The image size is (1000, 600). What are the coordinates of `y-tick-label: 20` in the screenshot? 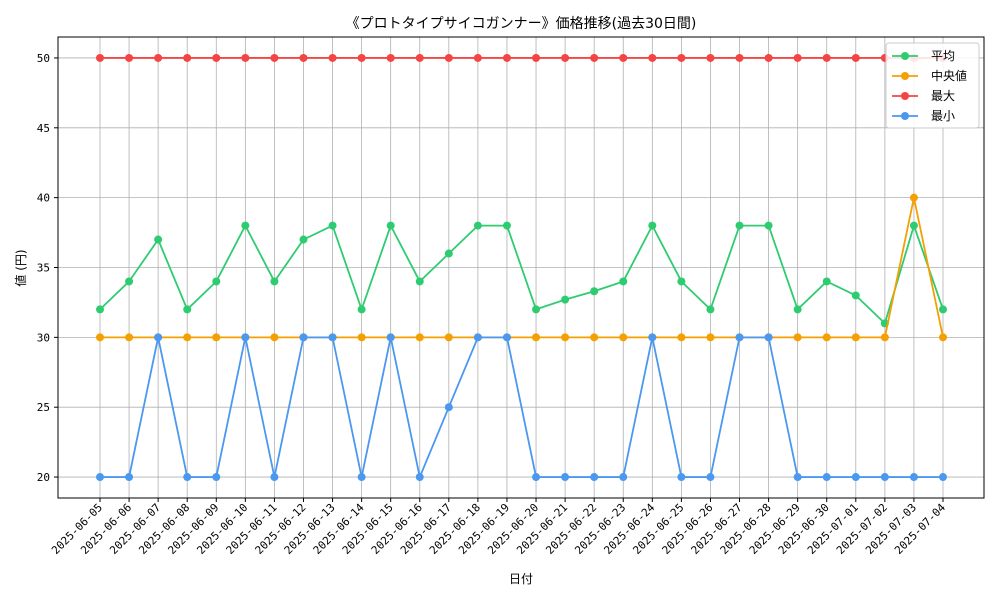 It's located at (43, 477).